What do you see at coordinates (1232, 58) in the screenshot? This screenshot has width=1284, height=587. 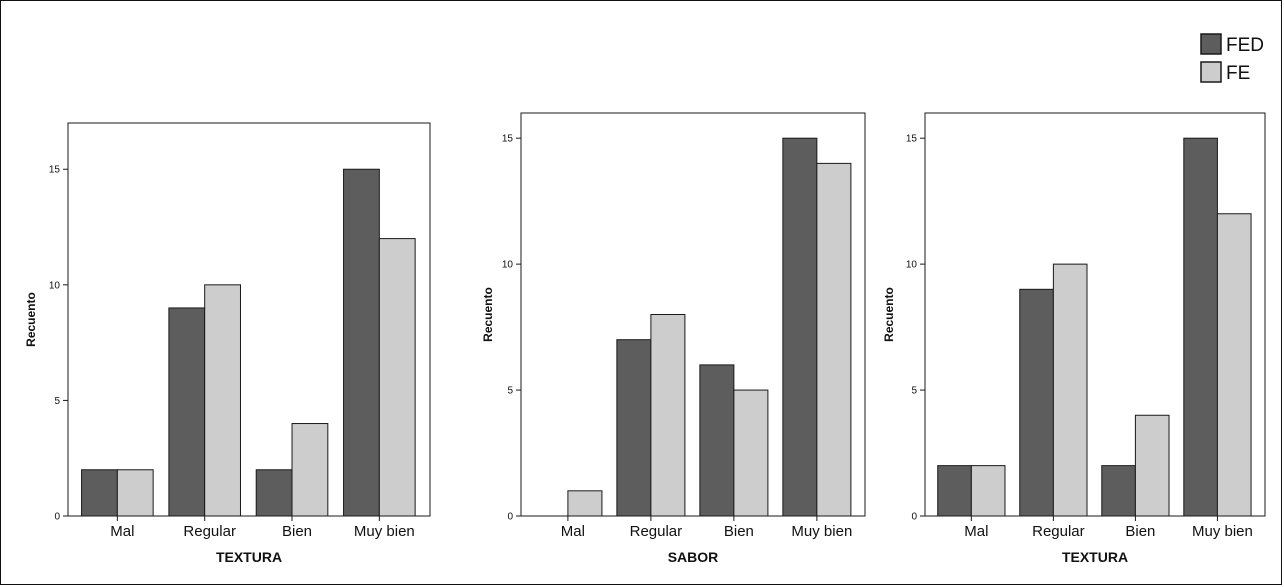 I see `legend: FED FE` at bounding box center [1232, 58].